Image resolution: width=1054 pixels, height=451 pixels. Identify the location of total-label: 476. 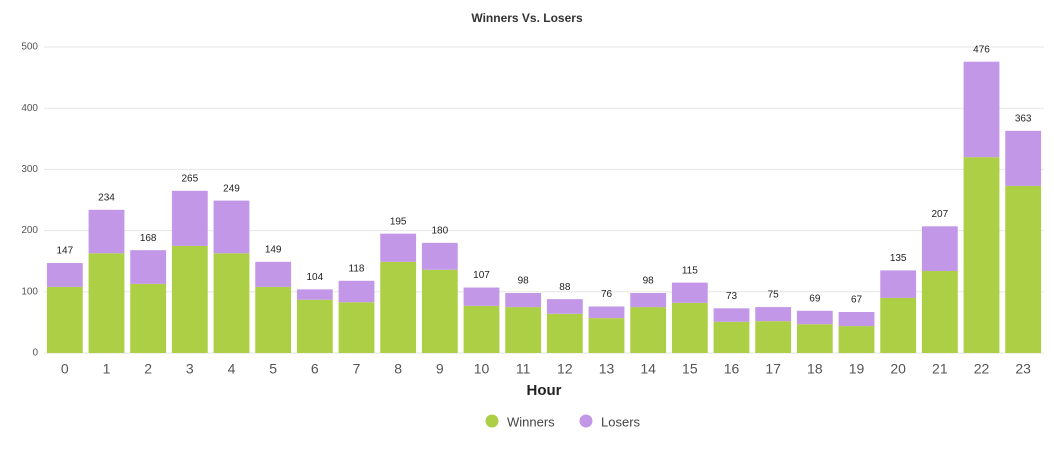
(981, 49).